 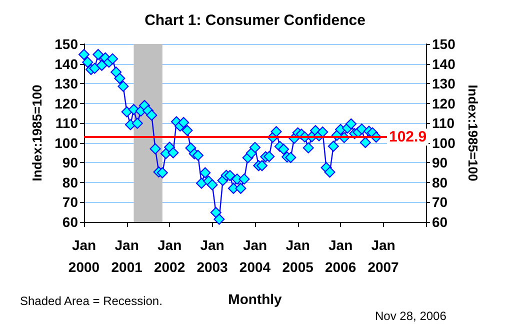 What do you see at coordinates (170, 256) in the screenshot?
I see `x-tick-label: Jan 2002` at bounding box center [170, 256].